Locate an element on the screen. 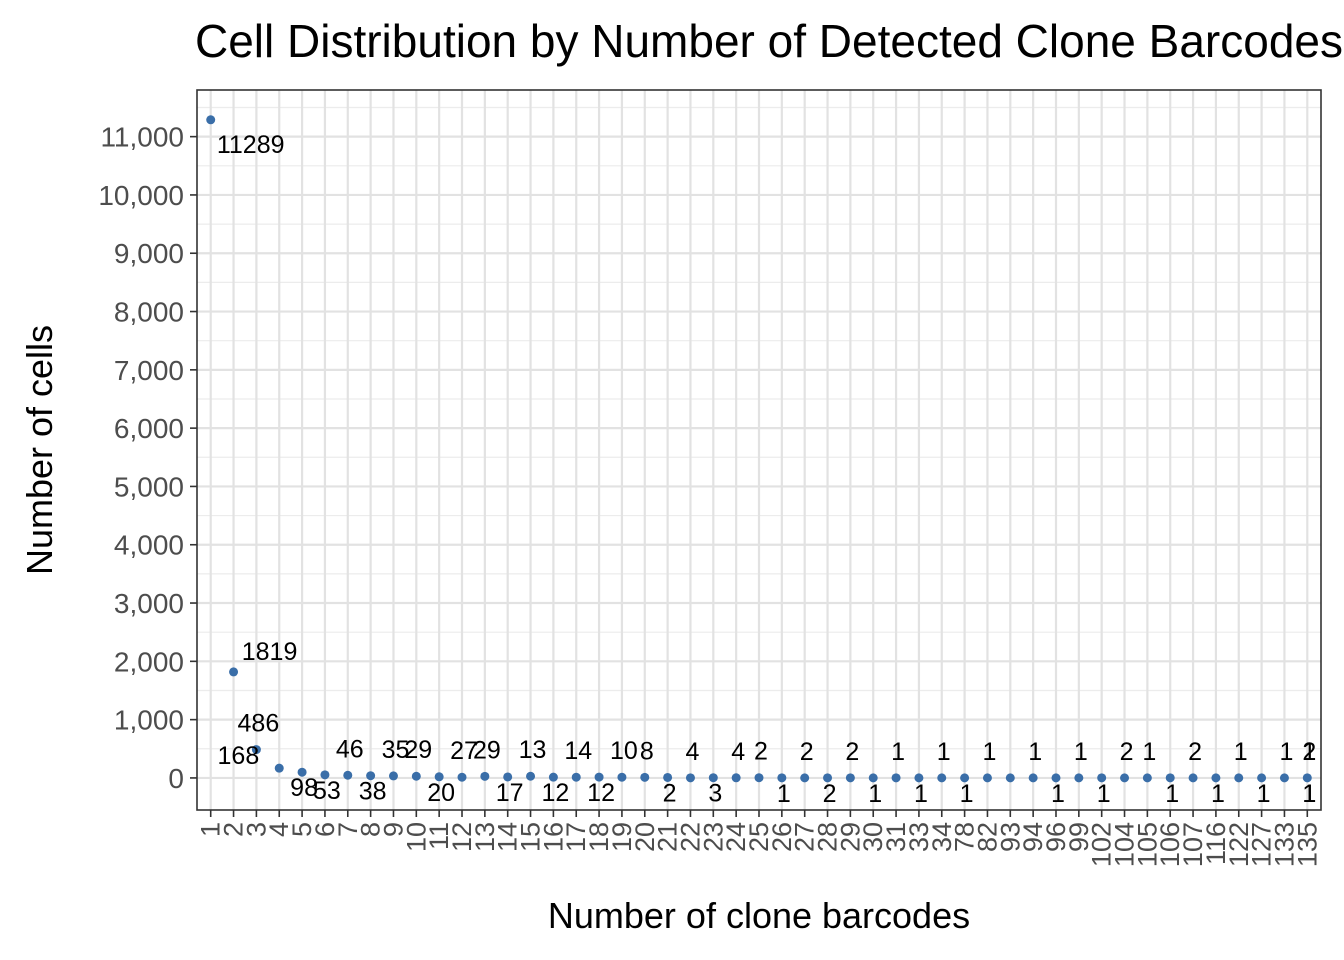  x-tick-label: 1 is located at coordinates (211, 829).